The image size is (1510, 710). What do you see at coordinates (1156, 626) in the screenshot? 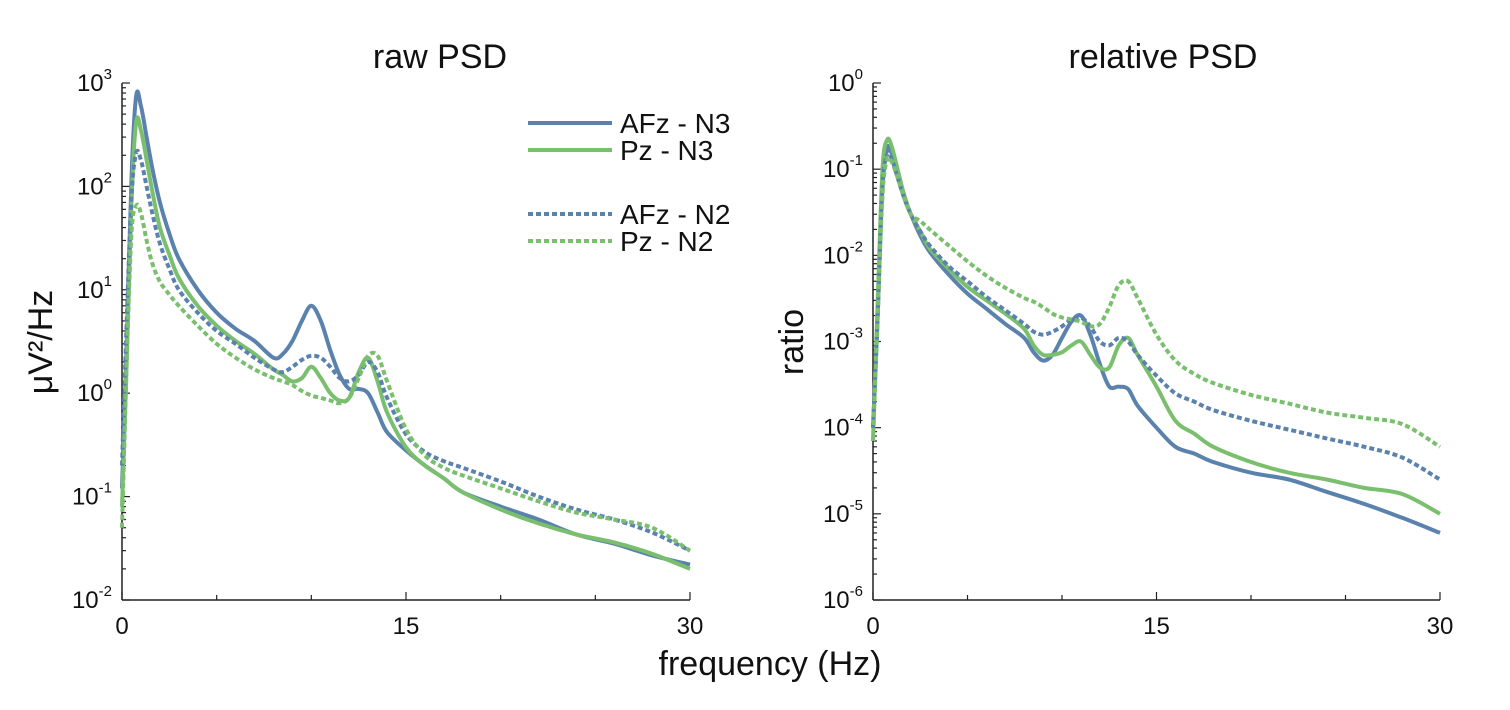
I see `relative-psd-xtick-label: 15` at bounding box center [1156, 626].